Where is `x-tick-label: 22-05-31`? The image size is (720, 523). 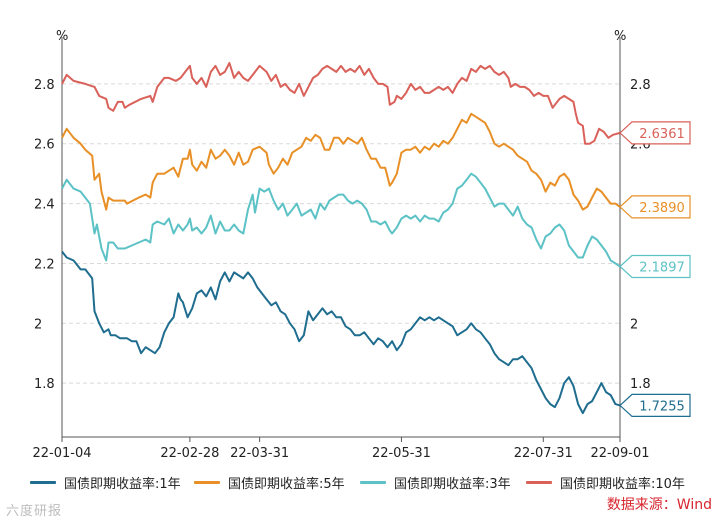
x-tick-label: 22-05-31 is located at coordinates (401, 453).